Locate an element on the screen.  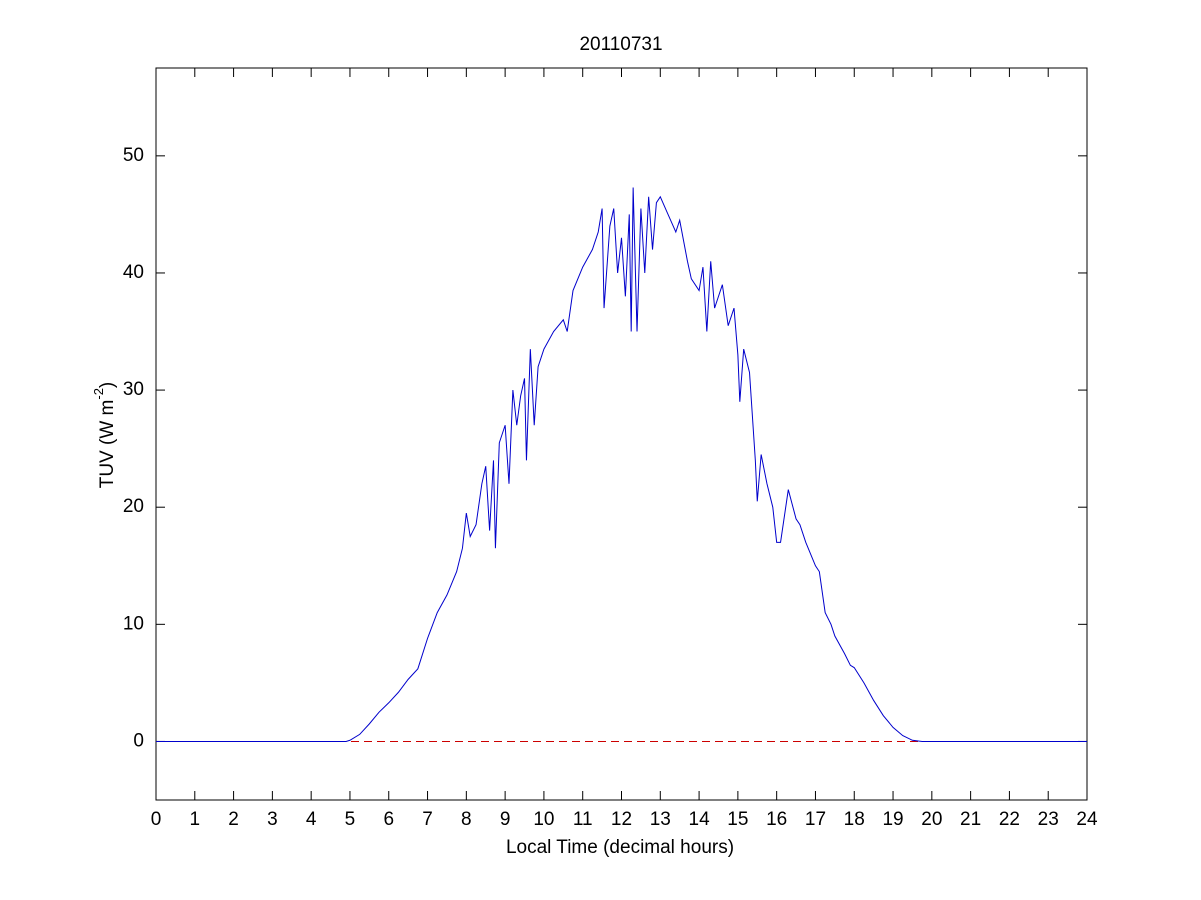
y-label-text: ) is located at coordinates (107, 385).